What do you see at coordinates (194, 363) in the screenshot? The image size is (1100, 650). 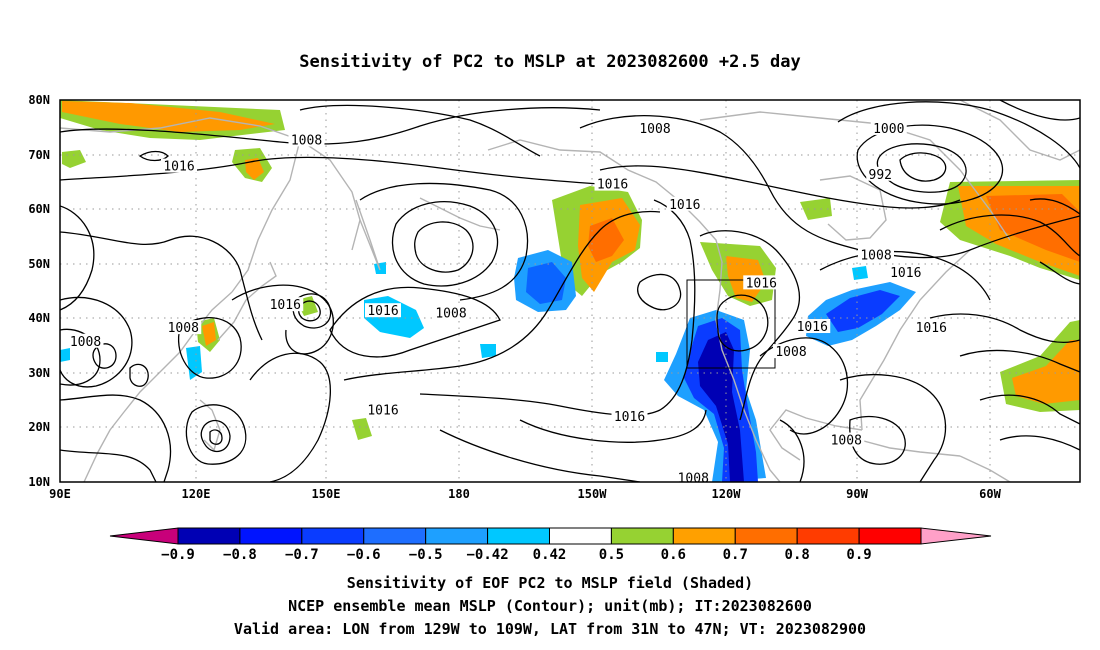 I see `shade-sea-negative` at bounding box center [194, 363].